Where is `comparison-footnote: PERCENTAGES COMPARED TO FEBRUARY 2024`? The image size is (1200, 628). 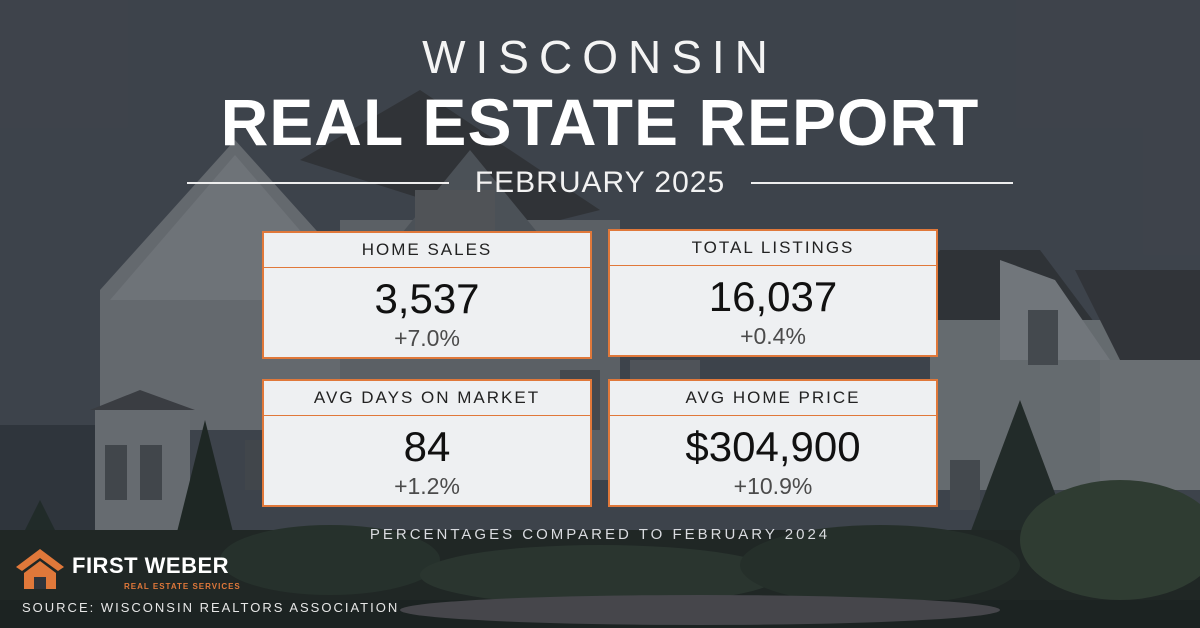 comparison-footnote: PERCENTAGES COMPARED TO FEBRUARY 2024 is located at coordinates (600, 534).